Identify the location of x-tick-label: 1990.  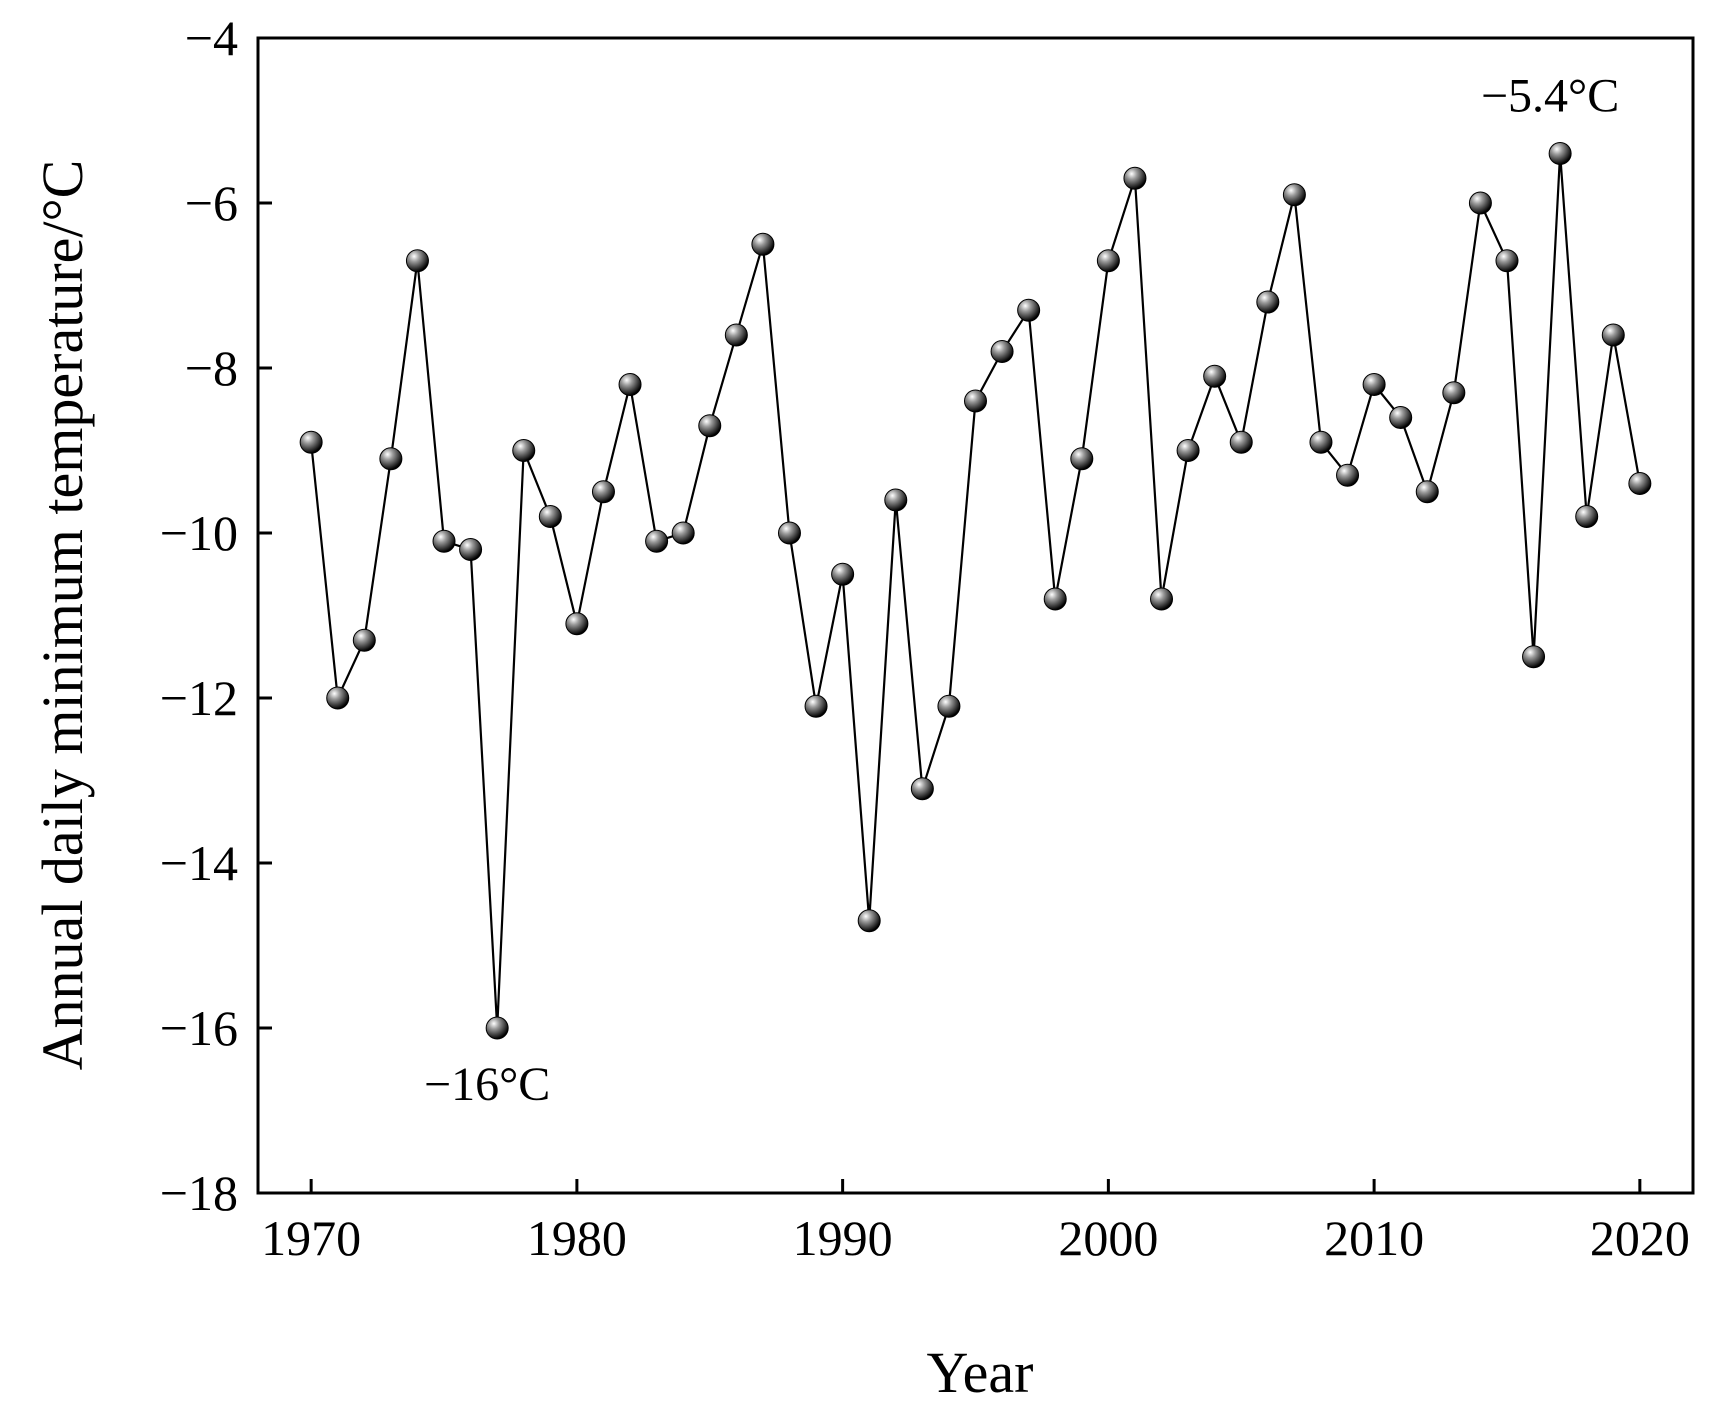
(843, 1238).